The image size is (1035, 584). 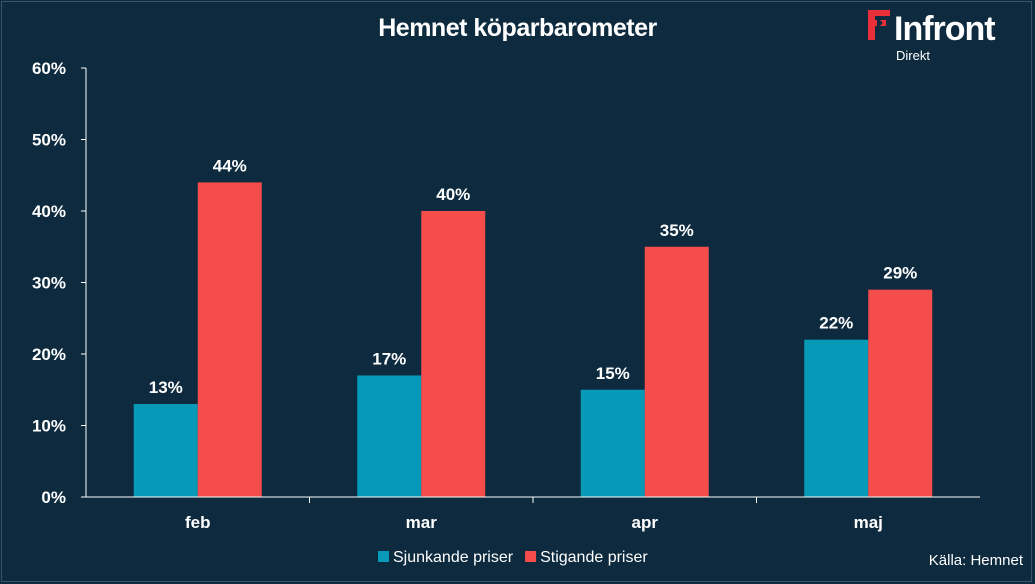 I want to click on y-tick-label: 60%, so click(x=49, y=68).